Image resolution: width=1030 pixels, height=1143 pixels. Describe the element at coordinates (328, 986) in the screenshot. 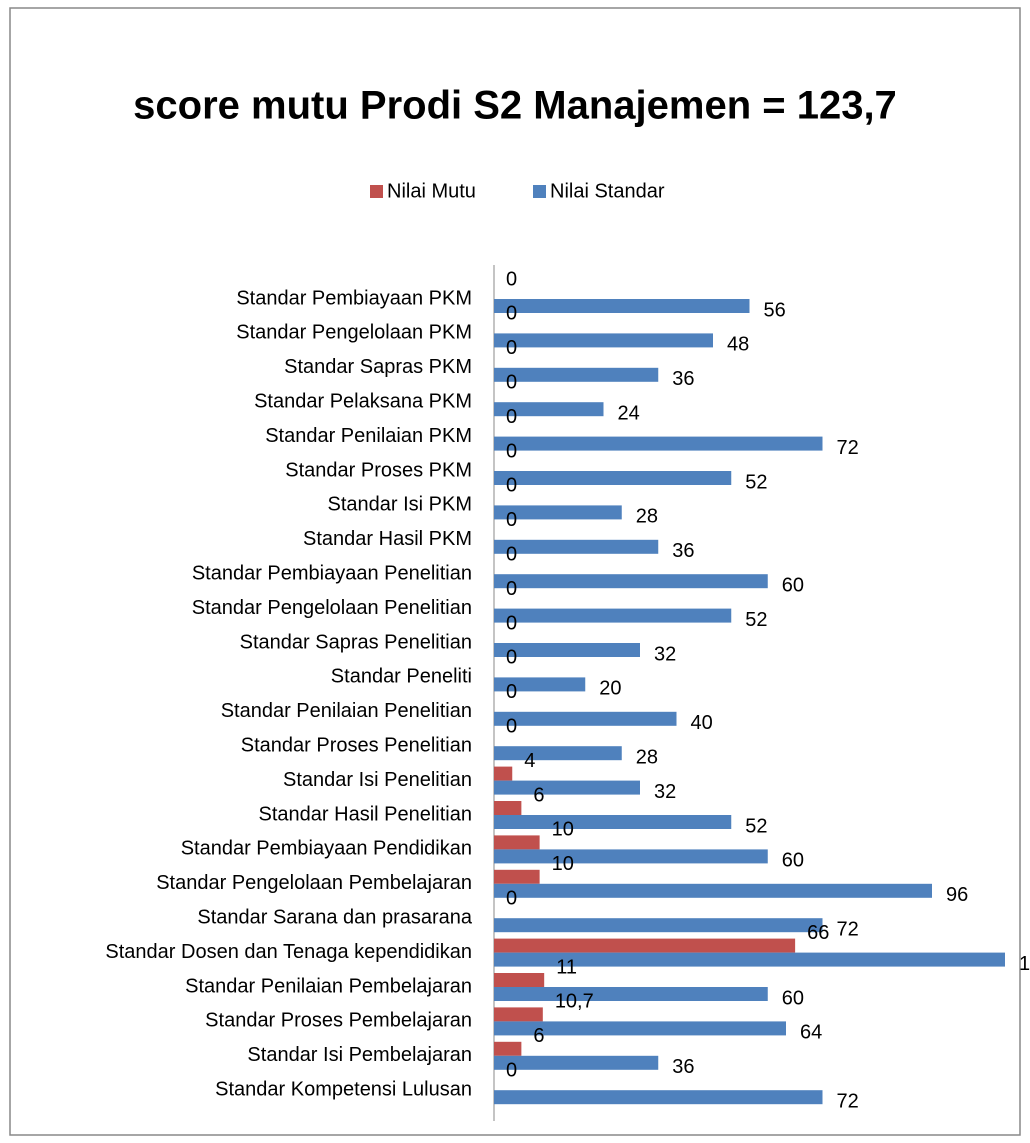

I see `y-tick-label: Standar Penilaian Pembelajaran` at that location.